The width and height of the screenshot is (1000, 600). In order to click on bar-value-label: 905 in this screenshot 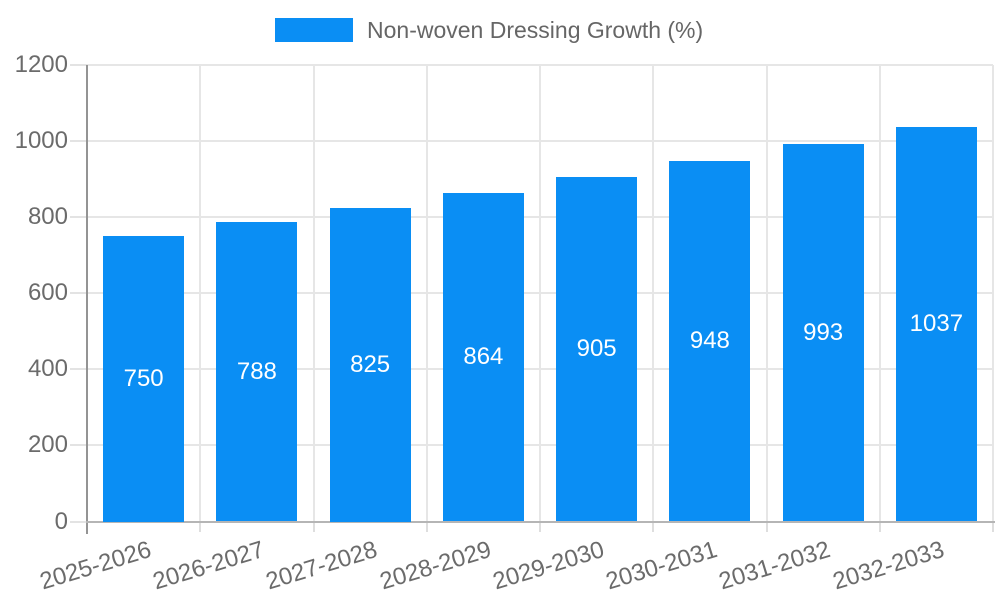, I will do `click(596, 349)`.